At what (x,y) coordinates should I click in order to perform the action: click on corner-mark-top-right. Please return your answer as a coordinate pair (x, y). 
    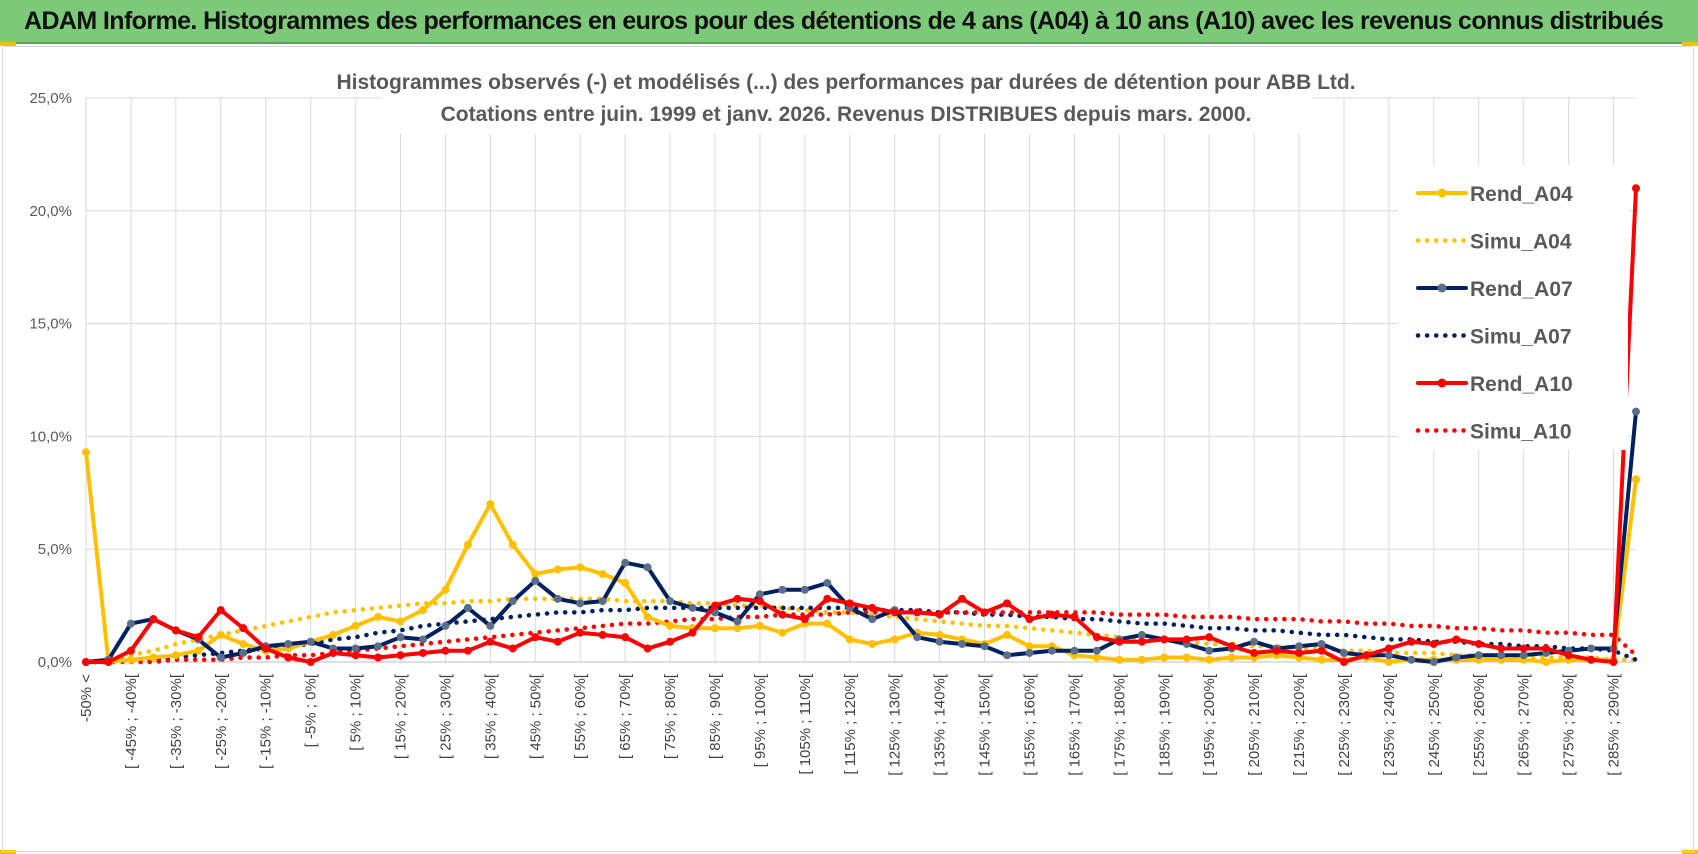
    Looking at the image, I should click on (1690, 44).